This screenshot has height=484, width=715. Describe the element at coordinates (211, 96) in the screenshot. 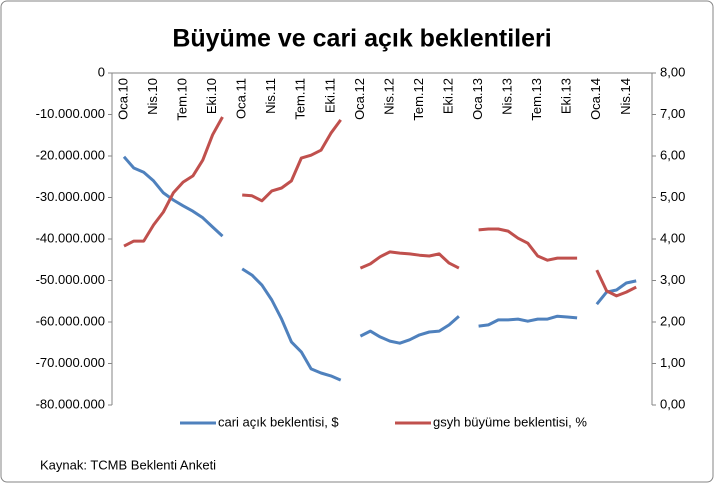

I see `x-tick-label: Eki.10` at that location.